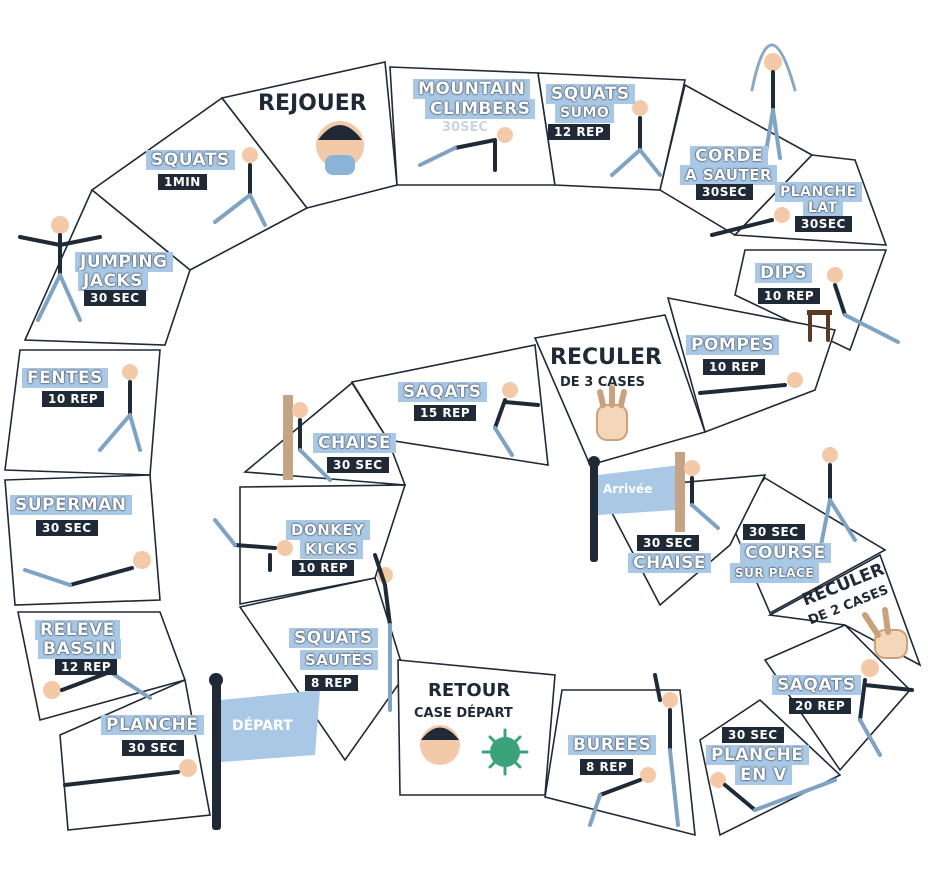 This screenshot has width=928, height=887. Describe the element at coordinates (607, 767) in the screenshot. I see `burees-sub: 8 REP` at that location.